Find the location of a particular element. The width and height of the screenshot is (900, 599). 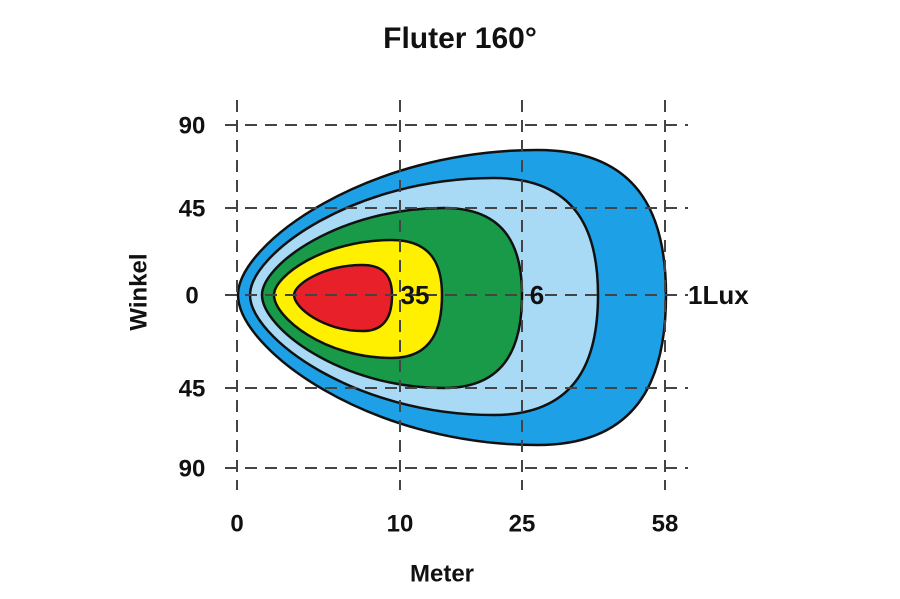

contour-label: 6 is located at coordinates (537, 295).